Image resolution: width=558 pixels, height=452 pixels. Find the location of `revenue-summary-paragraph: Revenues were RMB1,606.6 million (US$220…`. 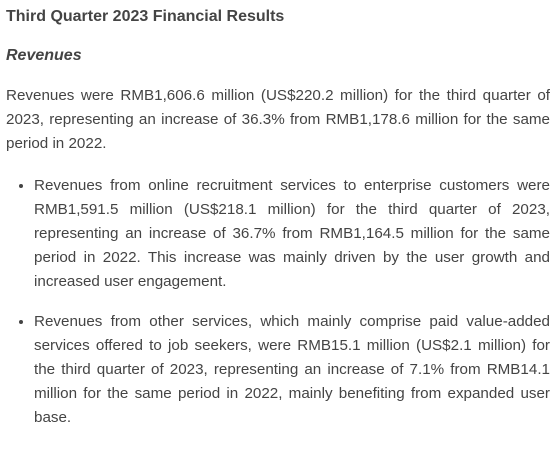

revenue-summary-paragraph: Revenues were RMB1,606.6 million (US$220… is located at coordinates (278, 120).